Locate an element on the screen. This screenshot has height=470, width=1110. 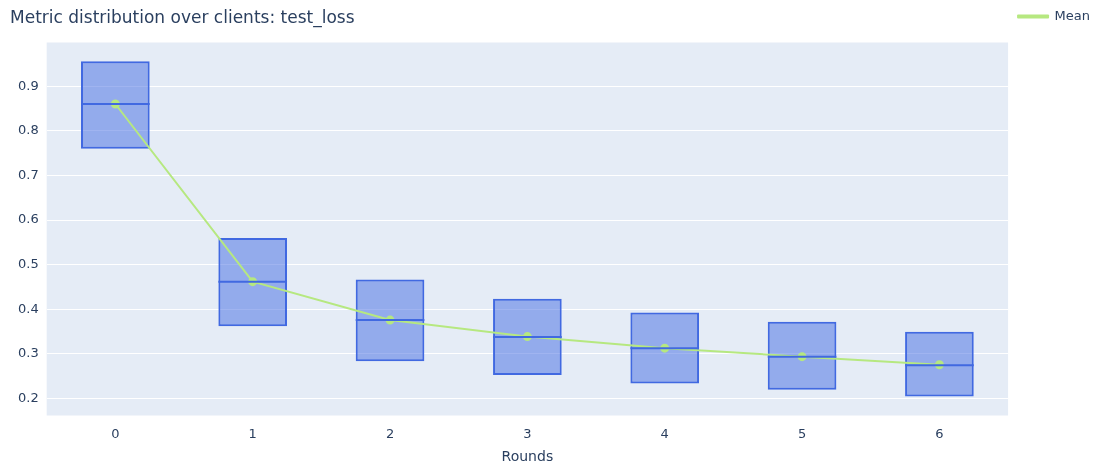
x-tick-label: 2 is located at coordinates (390, 433).